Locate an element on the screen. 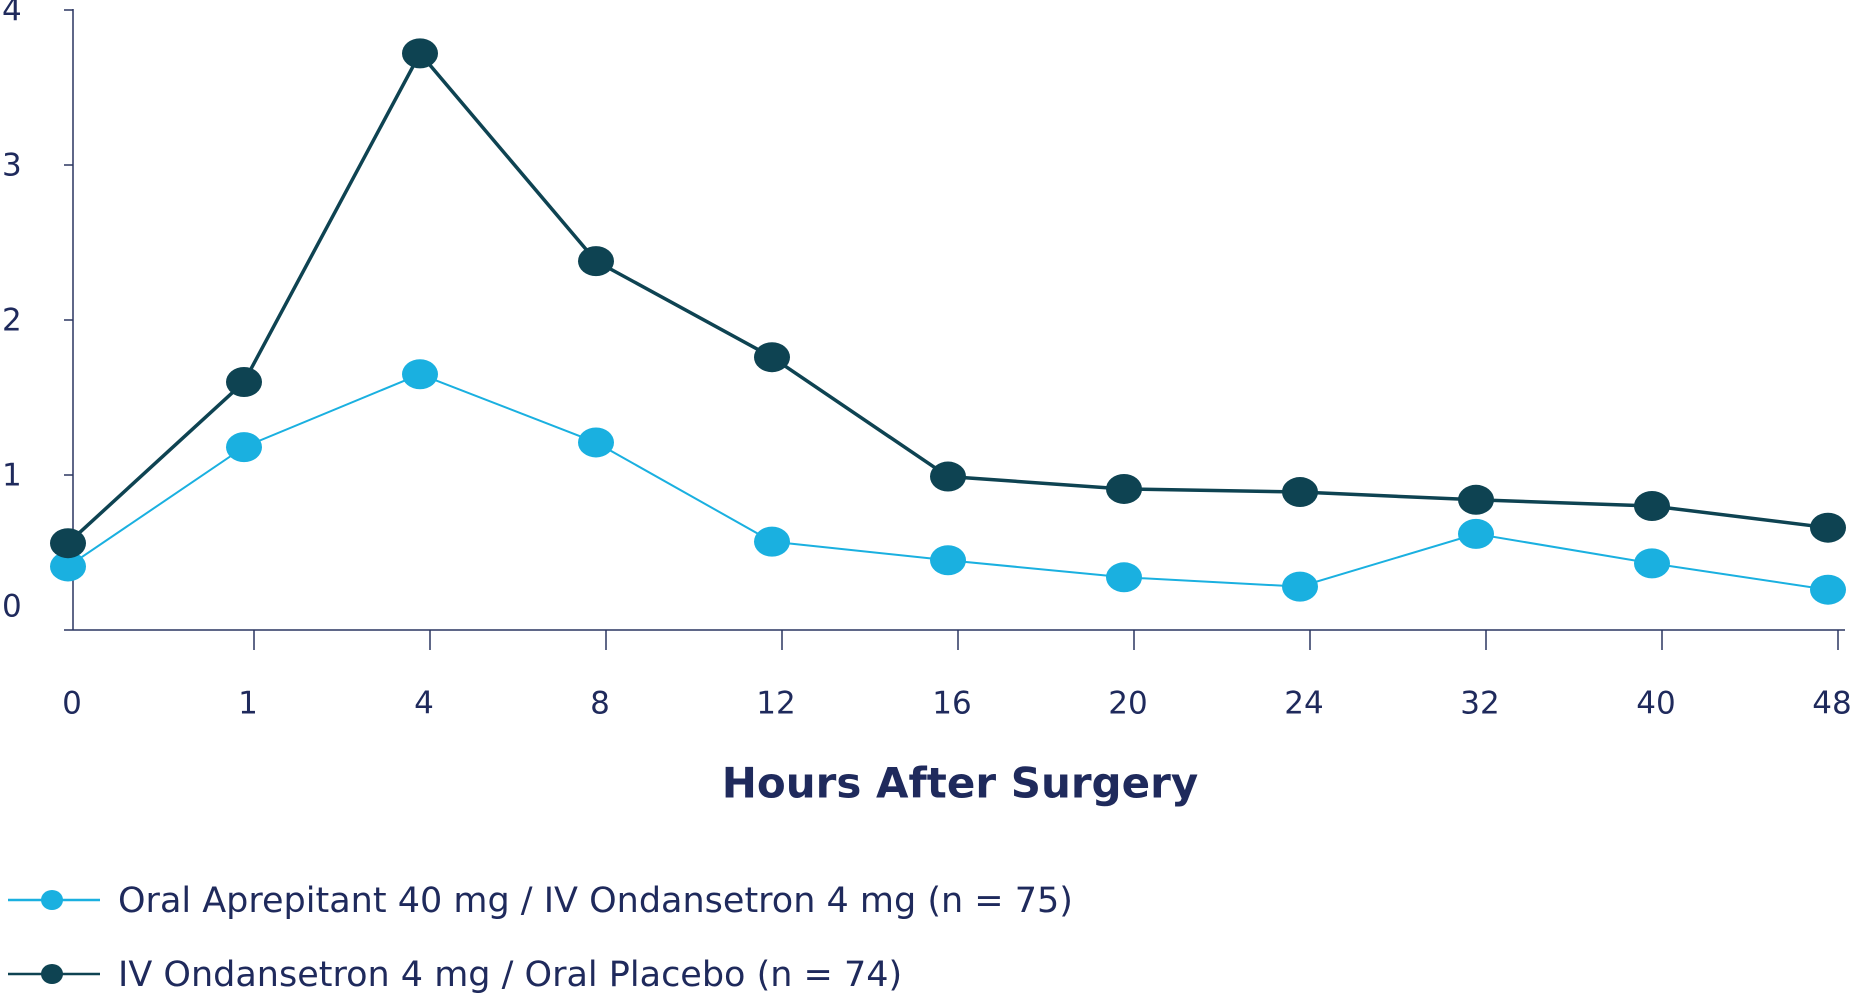 This screenshot has width=1858, height=996. x-tick-label: 16 is located at coordinates (951, 704).